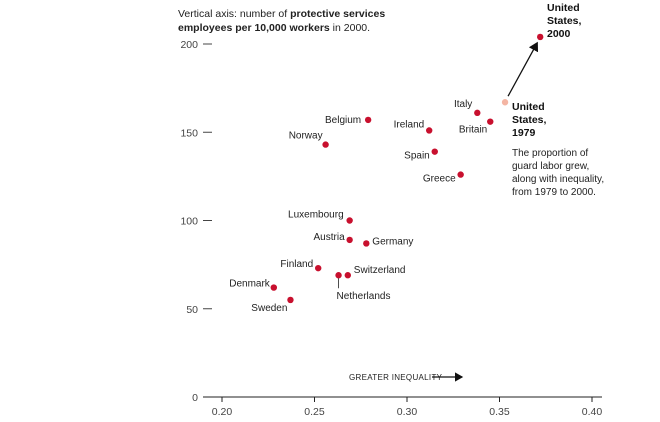  I want to click on label-switzerland: Switzerland, so click(380, 270).